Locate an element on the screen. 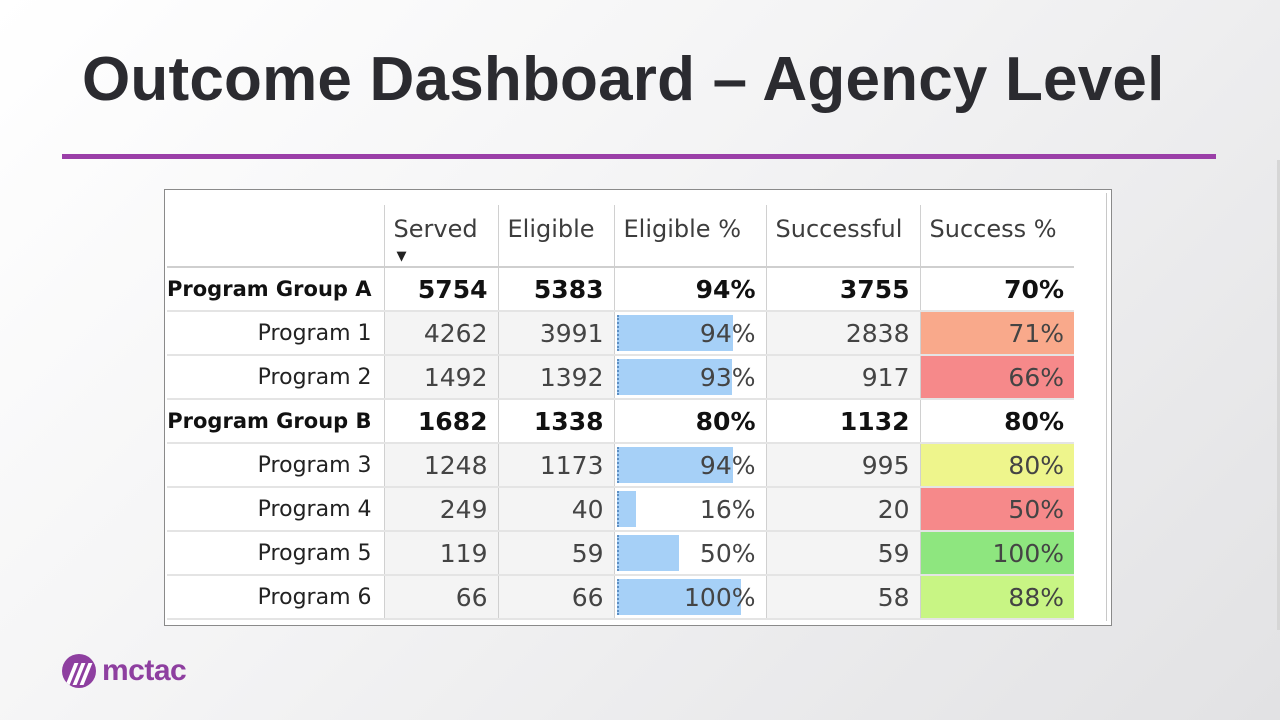  row-label: Program 3 is located at coordinates (275, 465).